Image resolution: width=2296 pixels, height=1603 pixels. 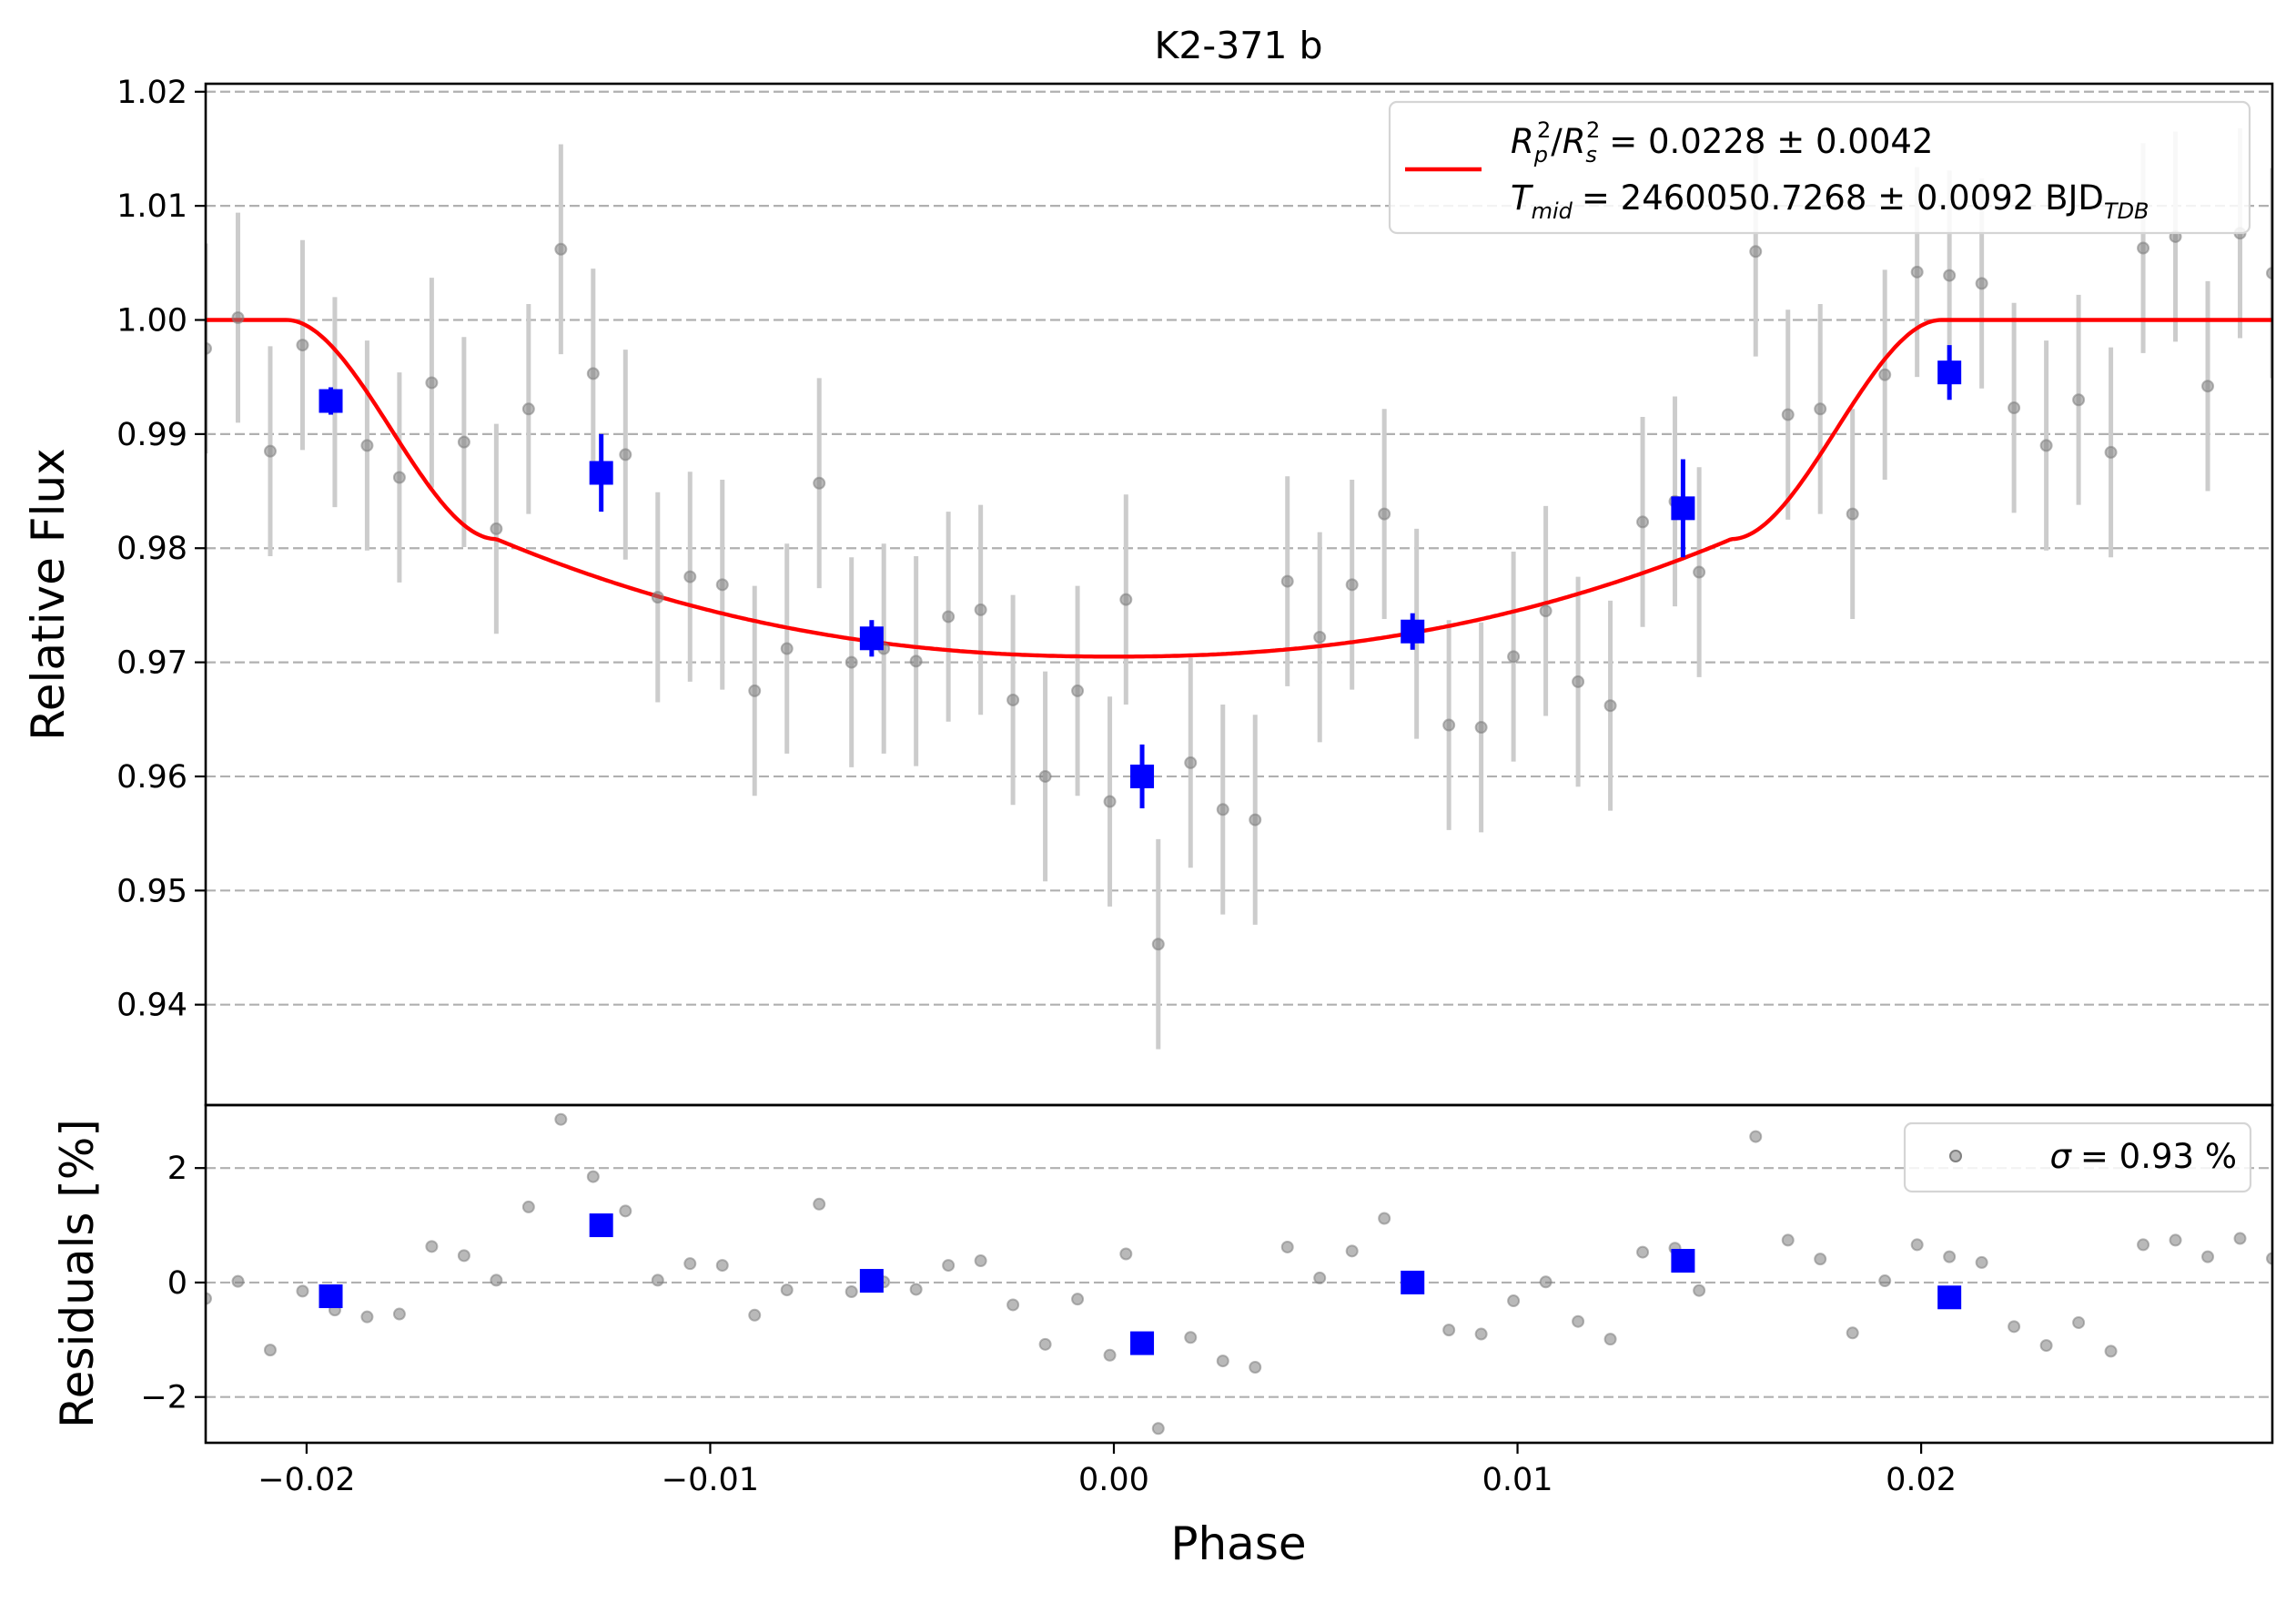 I want to click on bottom-y-axis-title: Residuals [%], so click(x=77, y=1273).